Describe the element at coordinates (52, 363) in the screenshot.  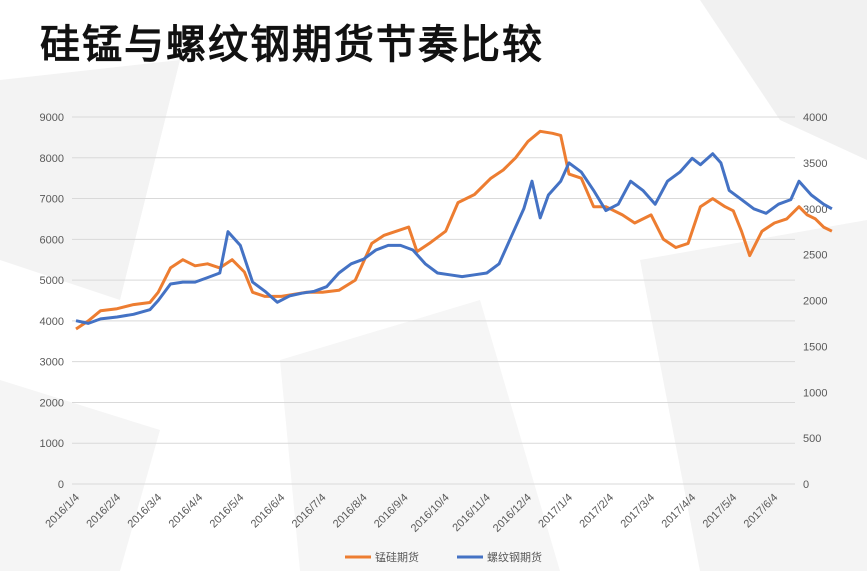
I see `left-axis-tick-label: 3000` at that location.